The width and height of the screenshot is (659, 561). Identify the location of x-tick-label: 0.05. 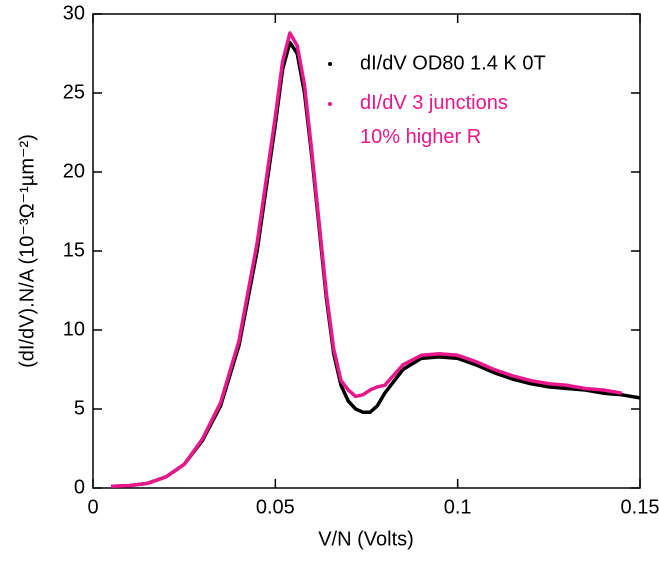
(275, 507).